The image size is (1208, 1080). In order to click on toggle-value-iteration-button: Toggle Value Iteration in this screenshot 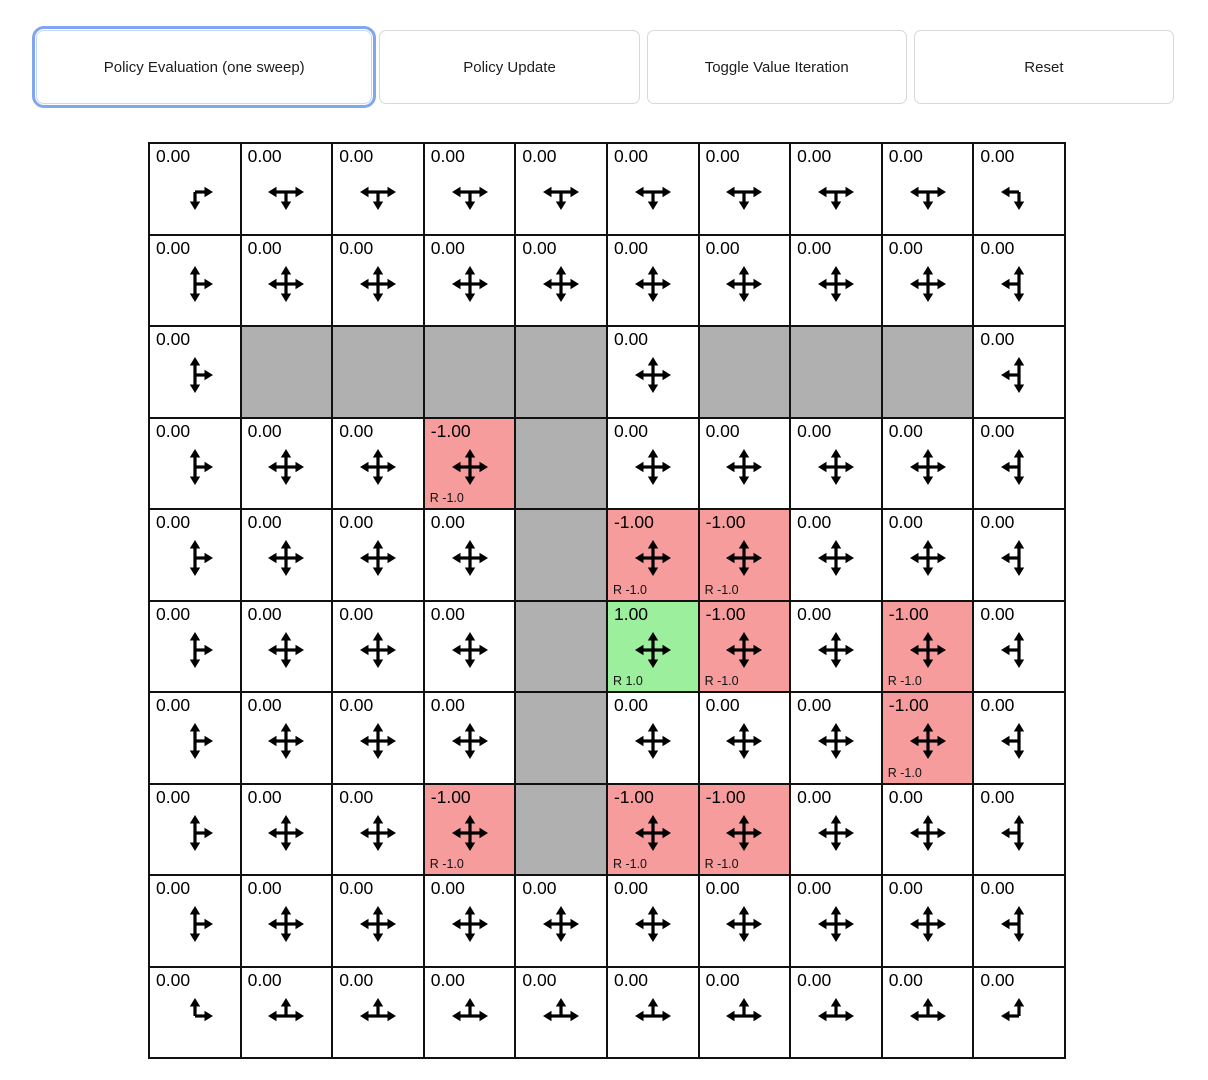, I will do `click(776, 67)`.